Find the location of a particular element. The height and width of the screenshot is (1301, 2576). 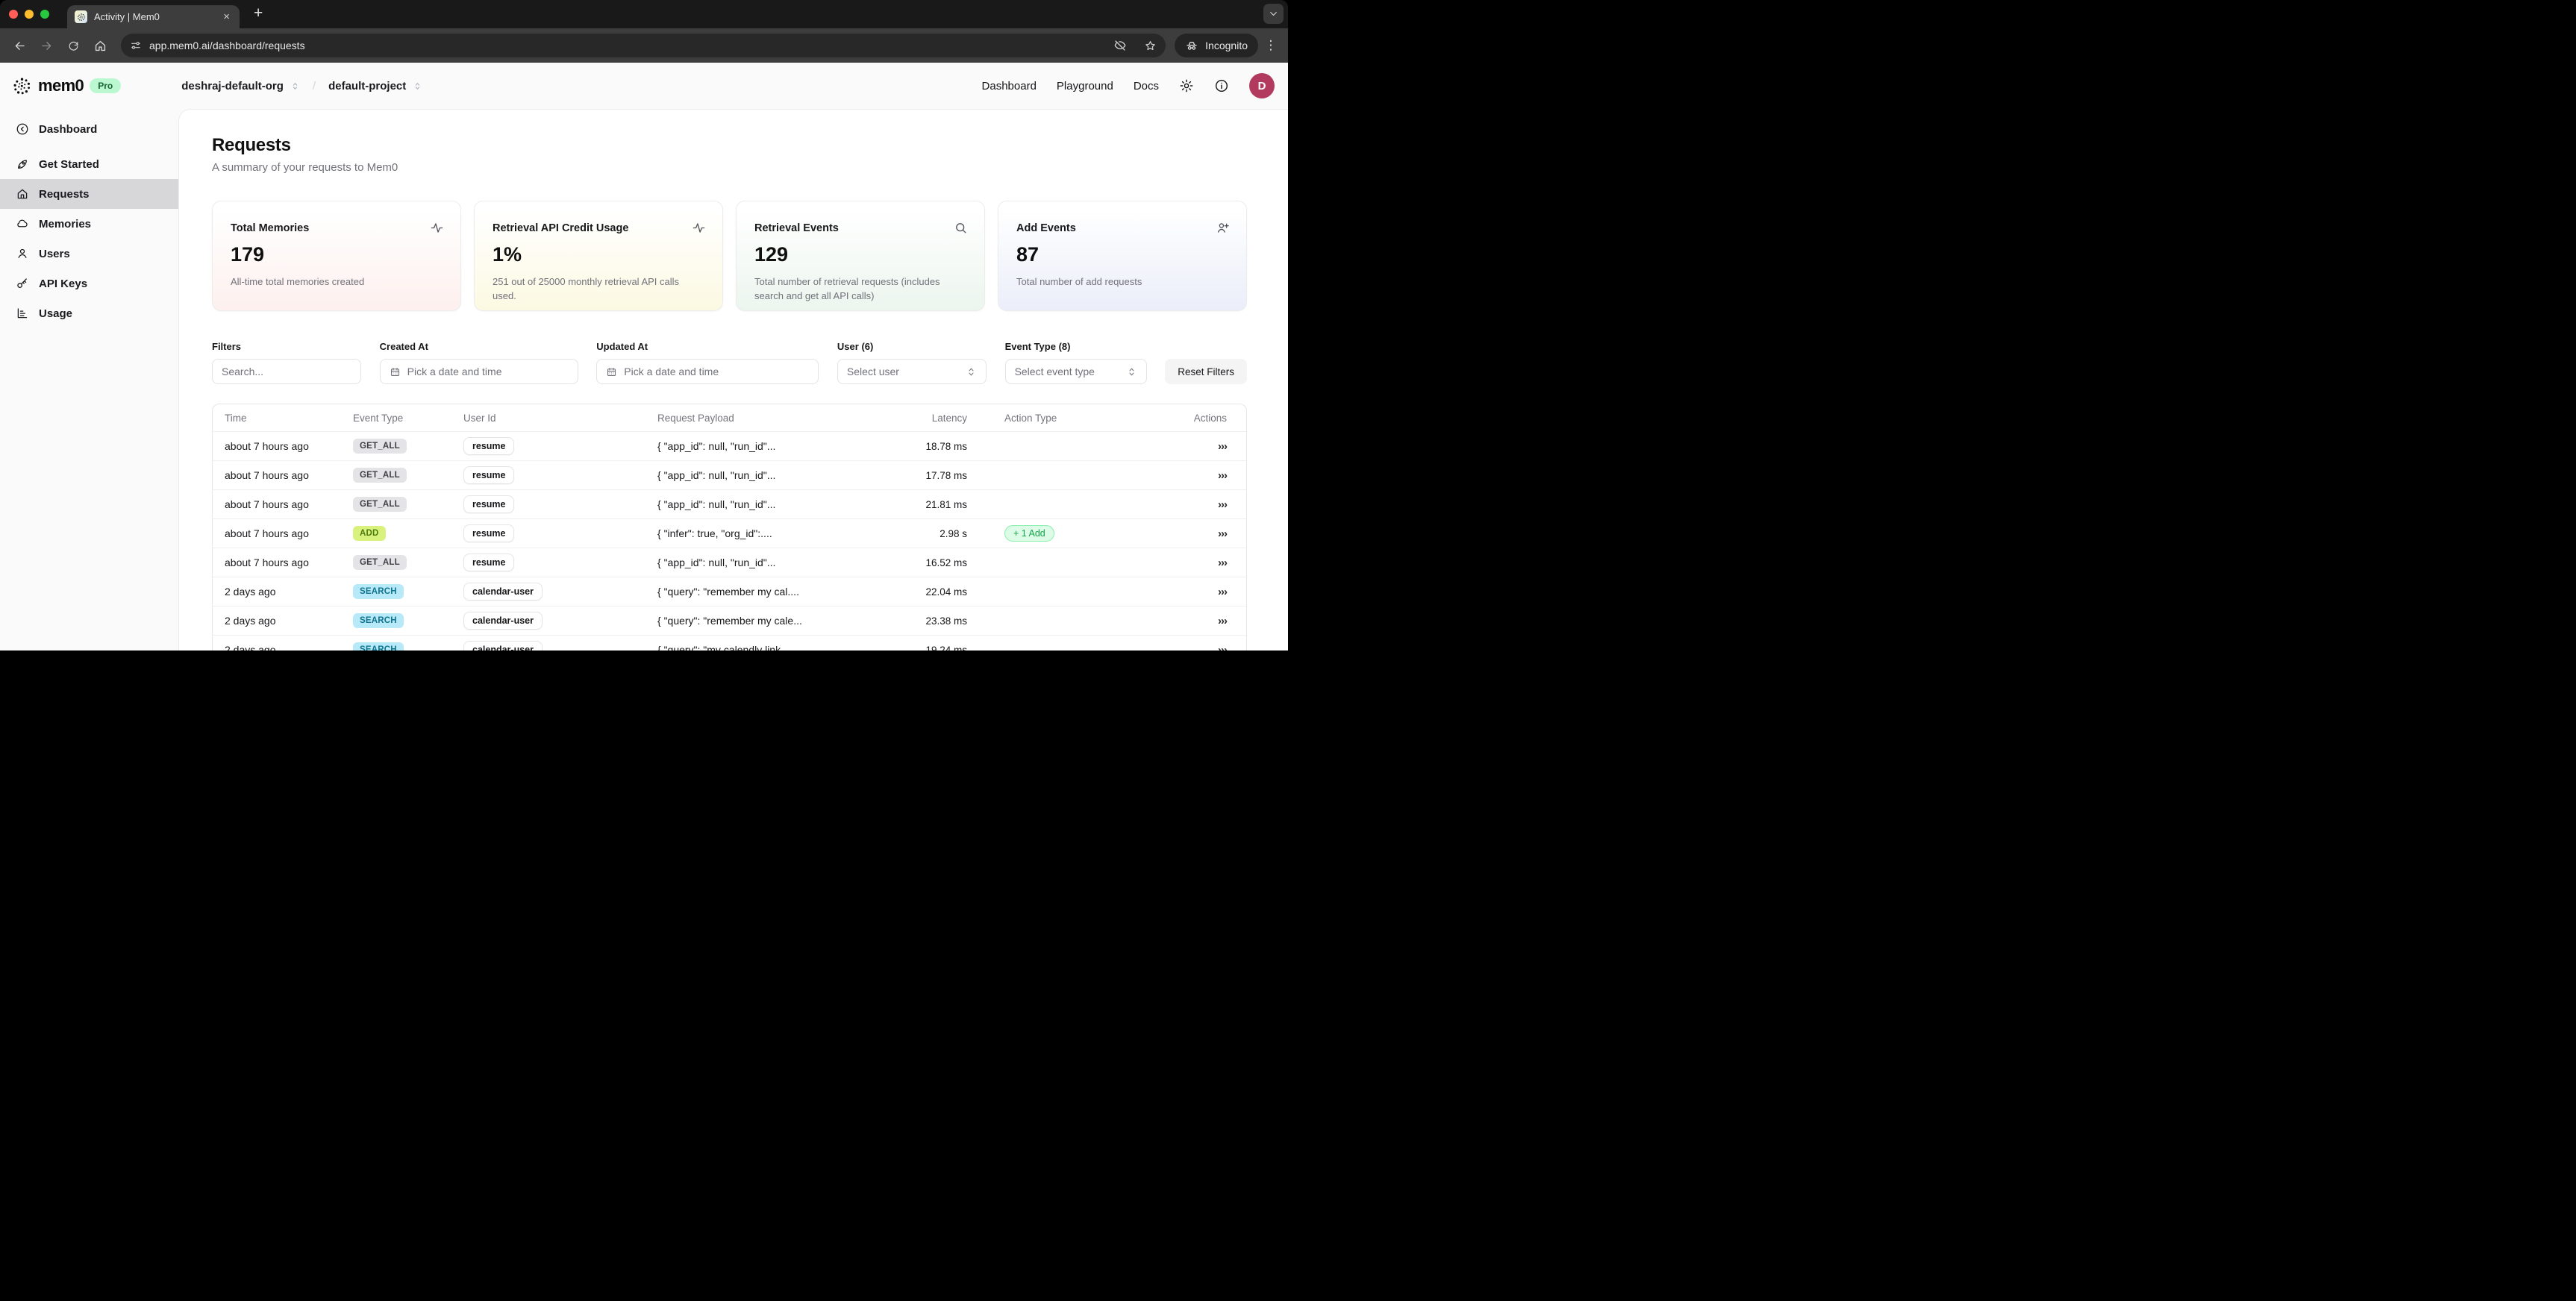

bookmark-star-icon is located at coordinates (1150, 45).